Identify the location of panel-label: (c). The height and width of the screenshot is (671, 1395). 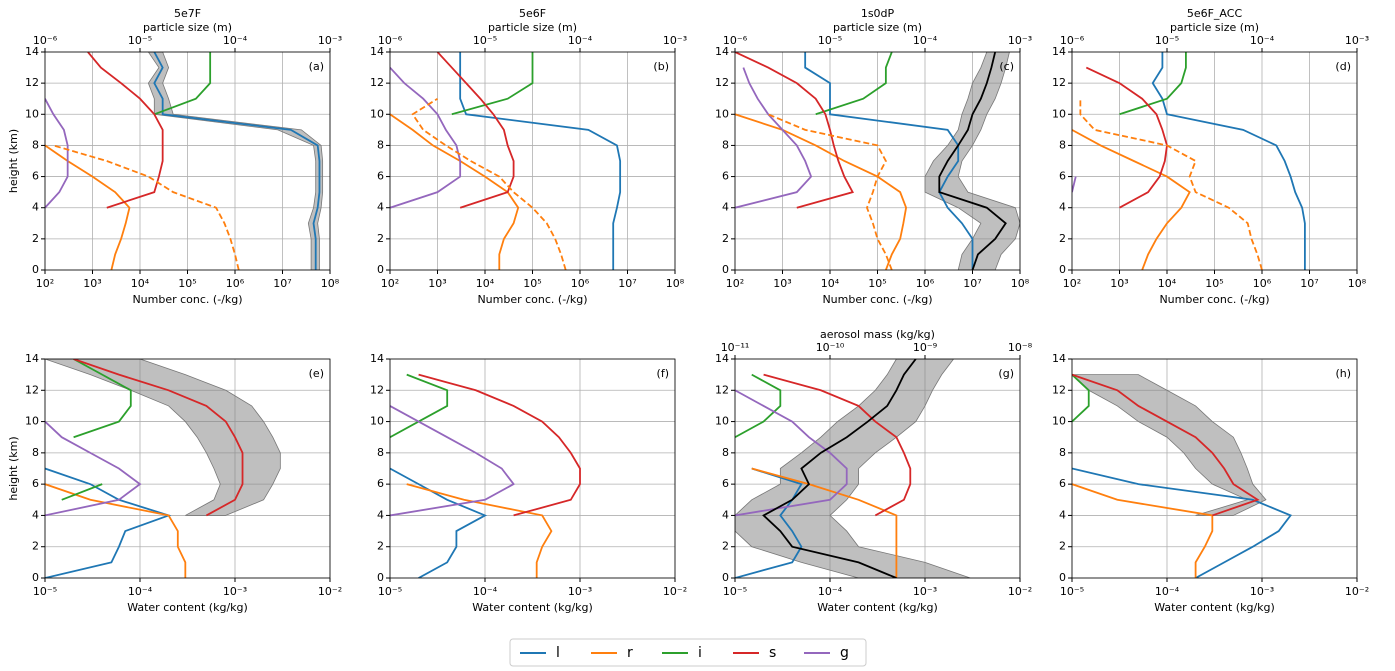
(1006, 66).